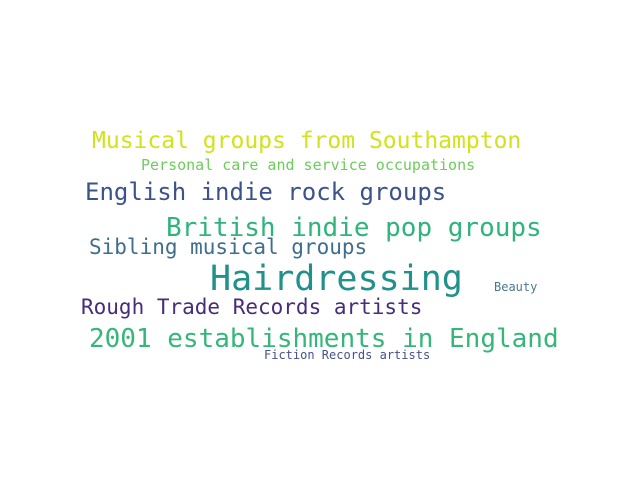 The image size is (640, 480). I want to click on word: Rough Trade Records artists, so click(252, 307).